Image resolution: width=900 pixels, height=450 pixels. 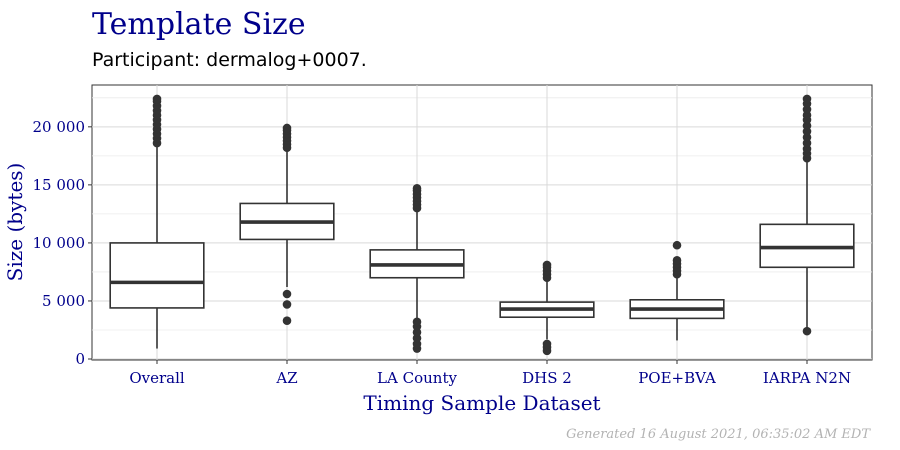 What do you see at coordinates (229, 60) in the screenshot?
I see `chart-subtitle: Participant: dermalog+0007.` at bounding box center [229, 60].